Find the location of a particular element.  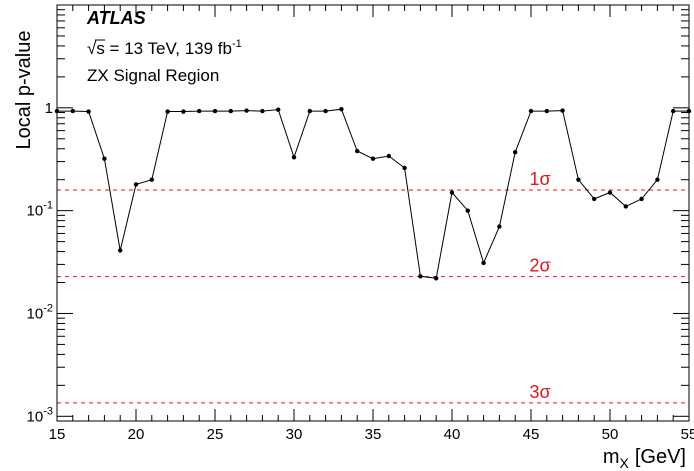

x-tick-label: 20 is located at coordinates (136, 434).